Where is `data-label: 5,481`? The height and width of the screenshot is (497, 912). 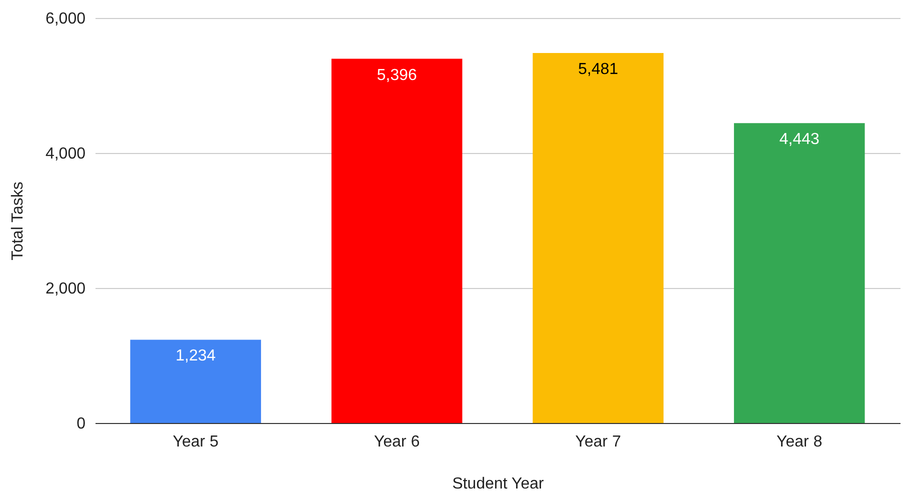
data-label: 5,481 is located at coordinates (598, 69).